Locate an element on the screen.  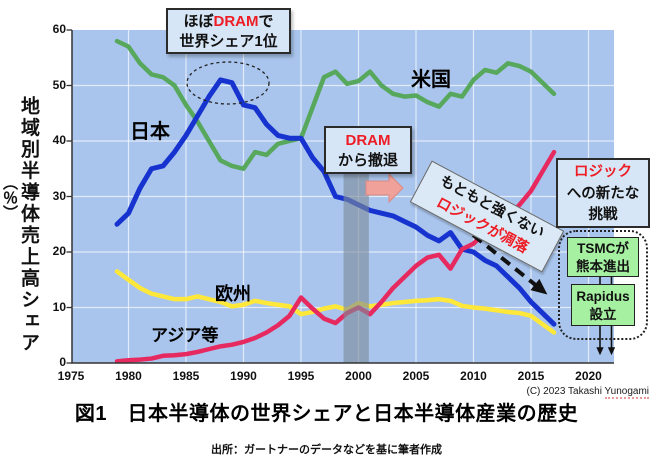
europe-line is located at coordinates (335, 302).